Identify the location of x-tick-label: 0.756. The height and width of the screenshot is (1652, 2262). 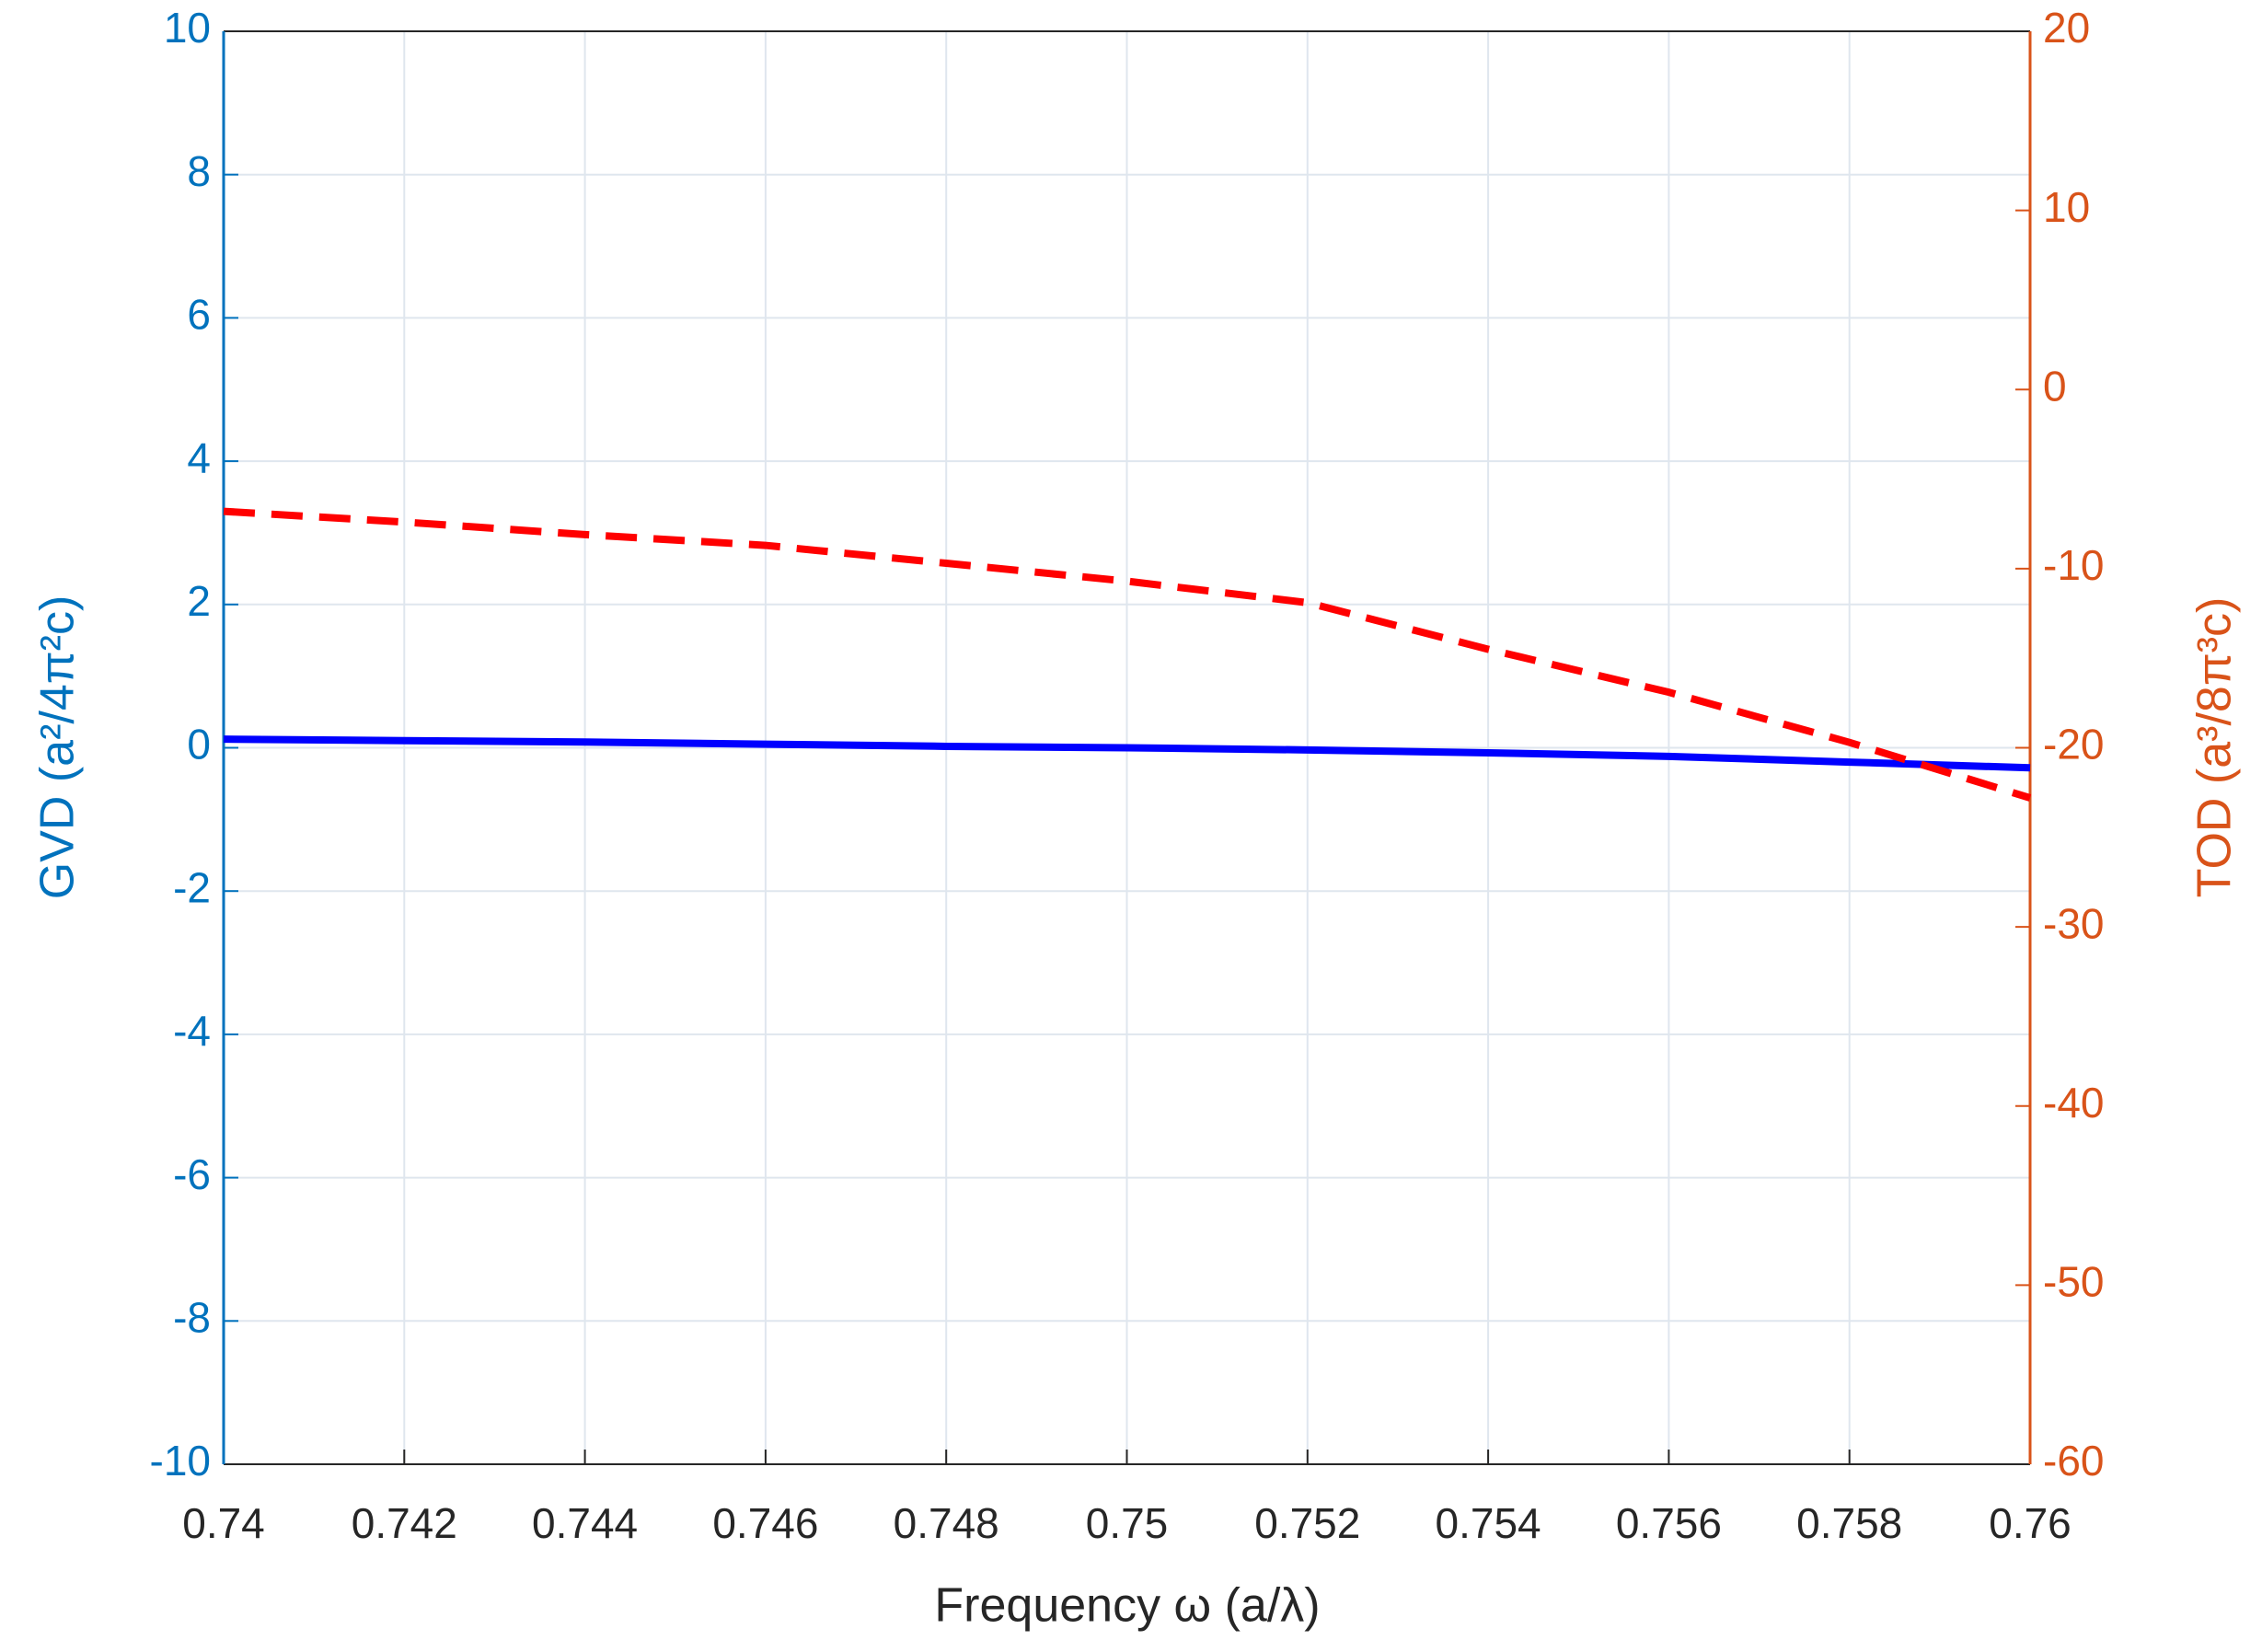
(1669, 1523).